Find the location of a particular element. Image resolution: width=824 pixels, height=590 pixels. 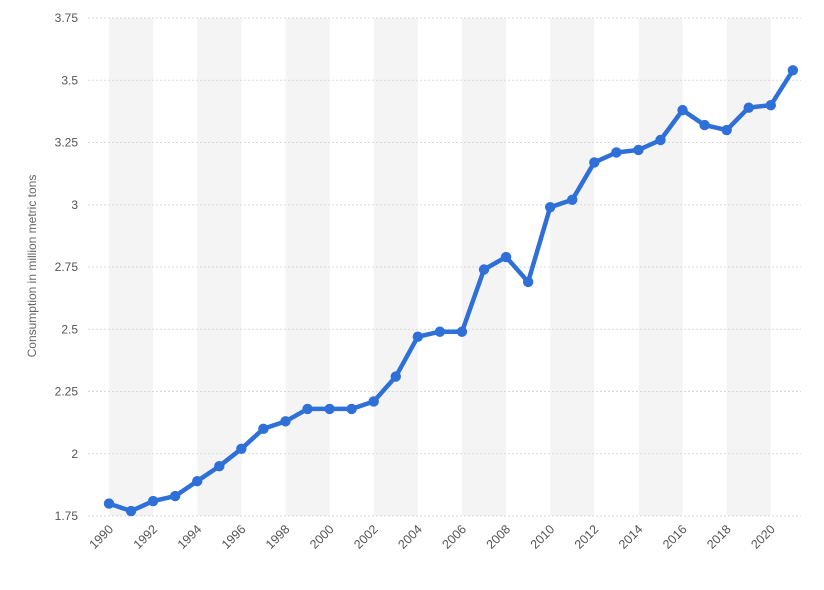

x-tick-label: 1992 is located at coordinates (146, 537).